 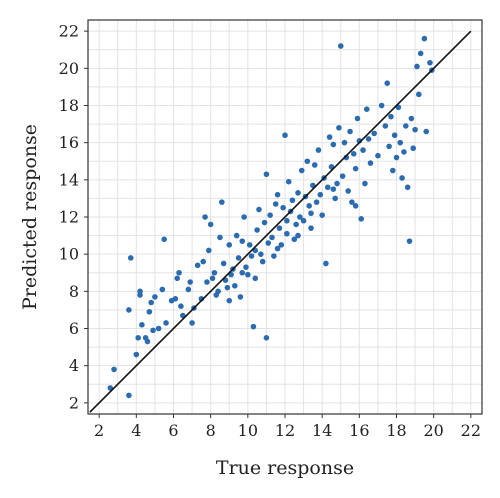 I want to click on x-tick-label: 4, so click(x=136, y=430).